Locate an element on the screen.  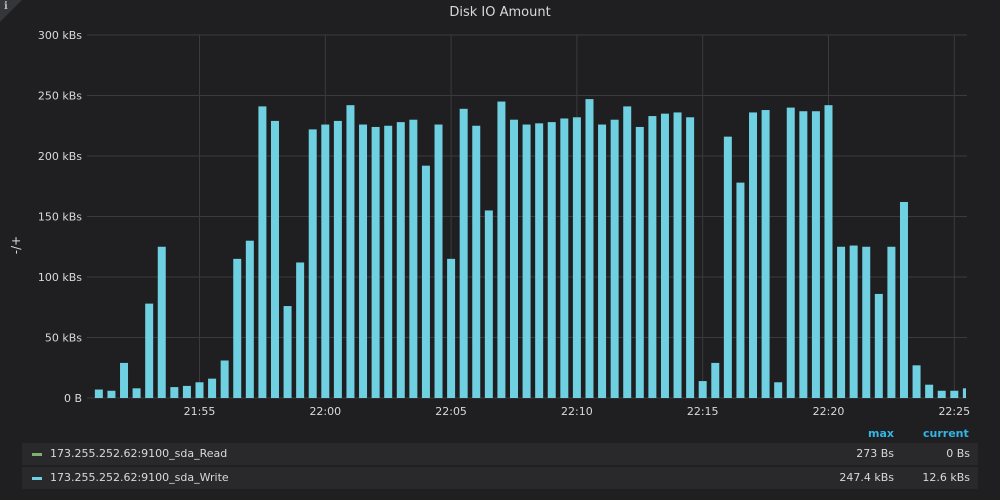
legend-current-value: 0 Bs is located at coordinates (958, 453).